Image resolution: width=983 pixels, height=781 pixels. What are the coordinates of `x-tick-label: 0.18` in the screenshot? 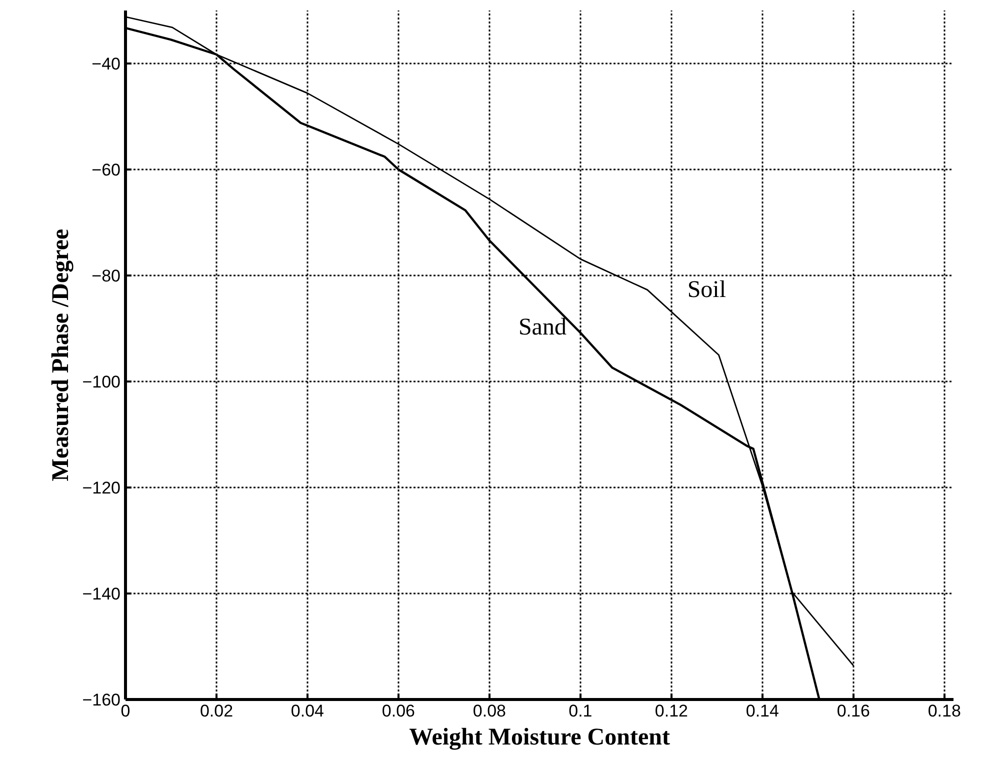 It's located at (944, 711).